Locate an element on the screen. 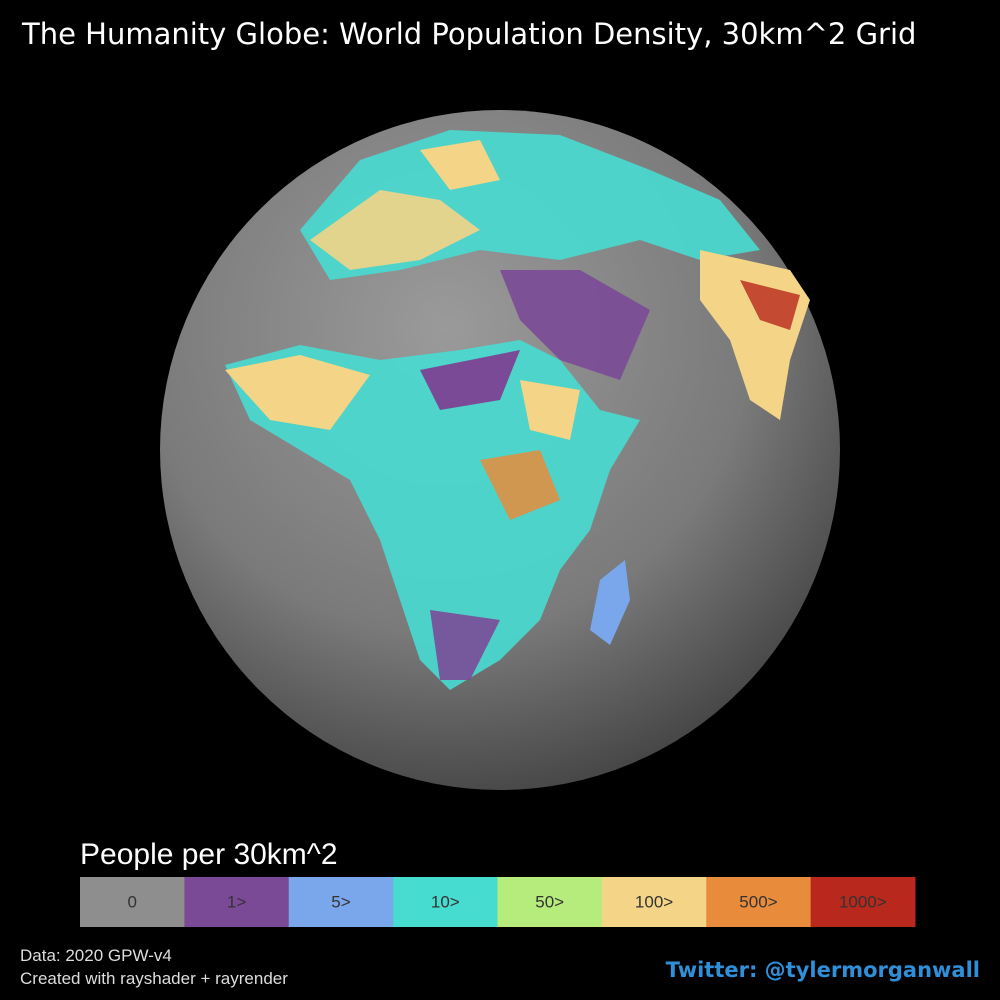  legend-label: 5> is located at coordinates (340, 901).